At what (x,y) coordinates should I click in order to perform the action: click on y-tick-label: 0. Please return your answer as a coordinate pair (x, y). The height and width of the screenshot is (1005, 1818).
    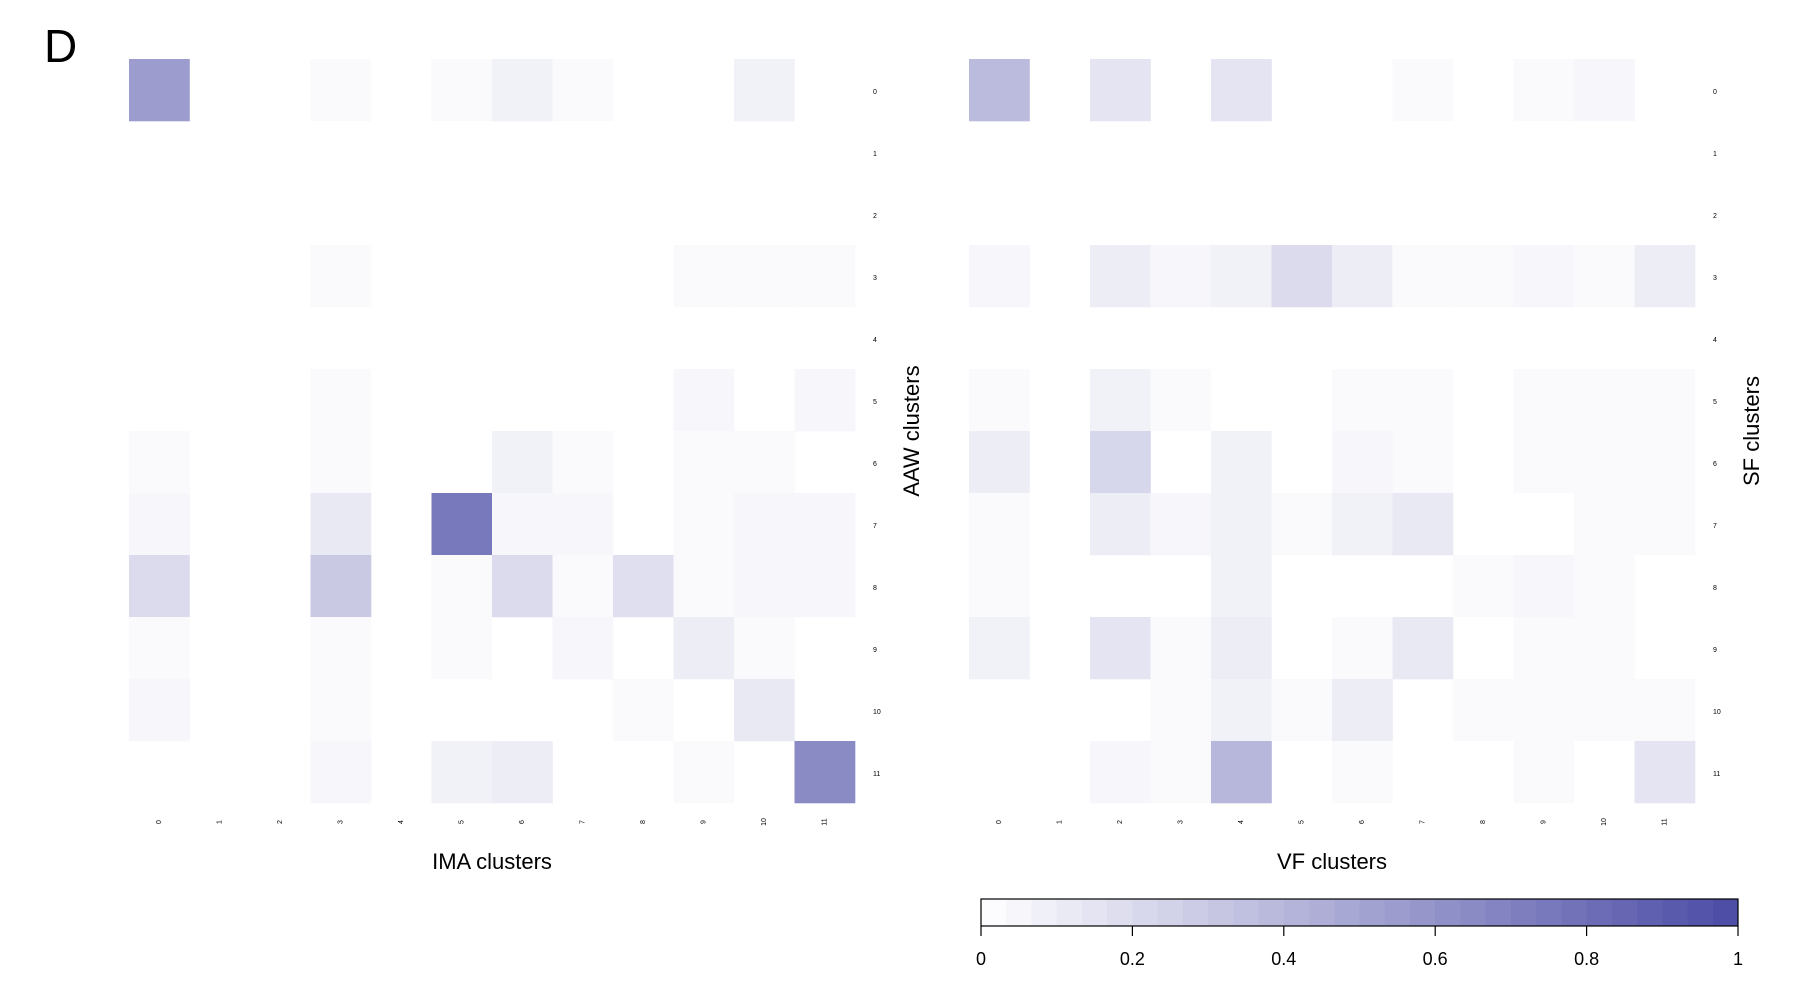
    Looking at the image, I should click on (875, 92).